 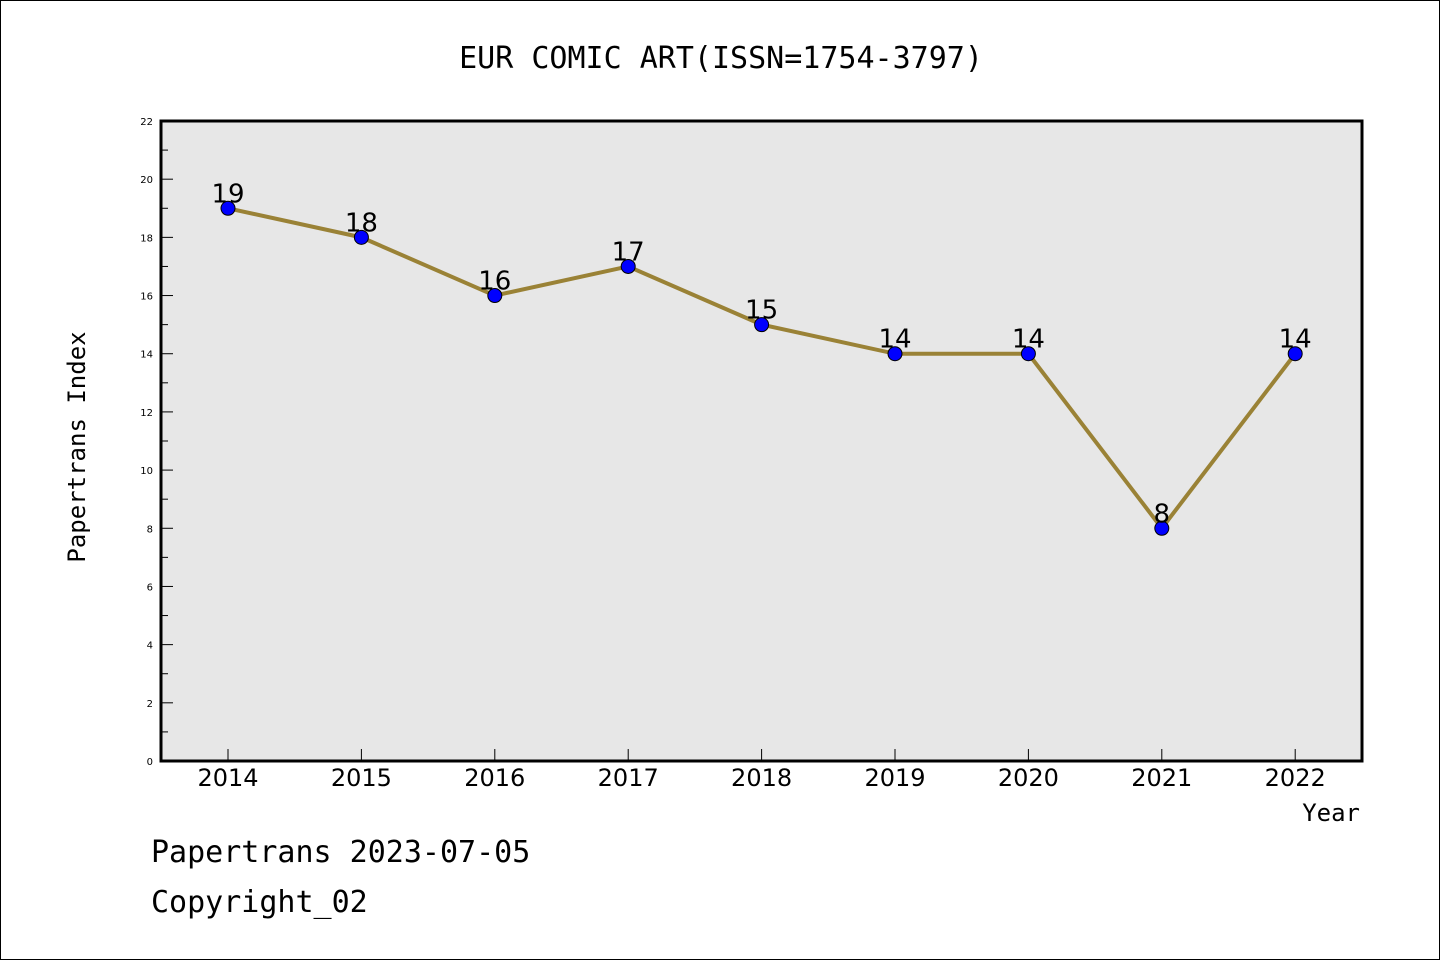 I want to click on y-tick-label: 22, so click(x=146, y=122).